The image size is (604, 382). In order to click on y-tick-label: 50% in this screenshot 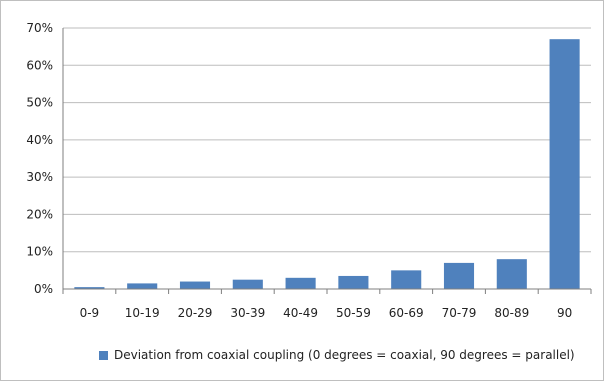, I will do `click(39, 103)`.